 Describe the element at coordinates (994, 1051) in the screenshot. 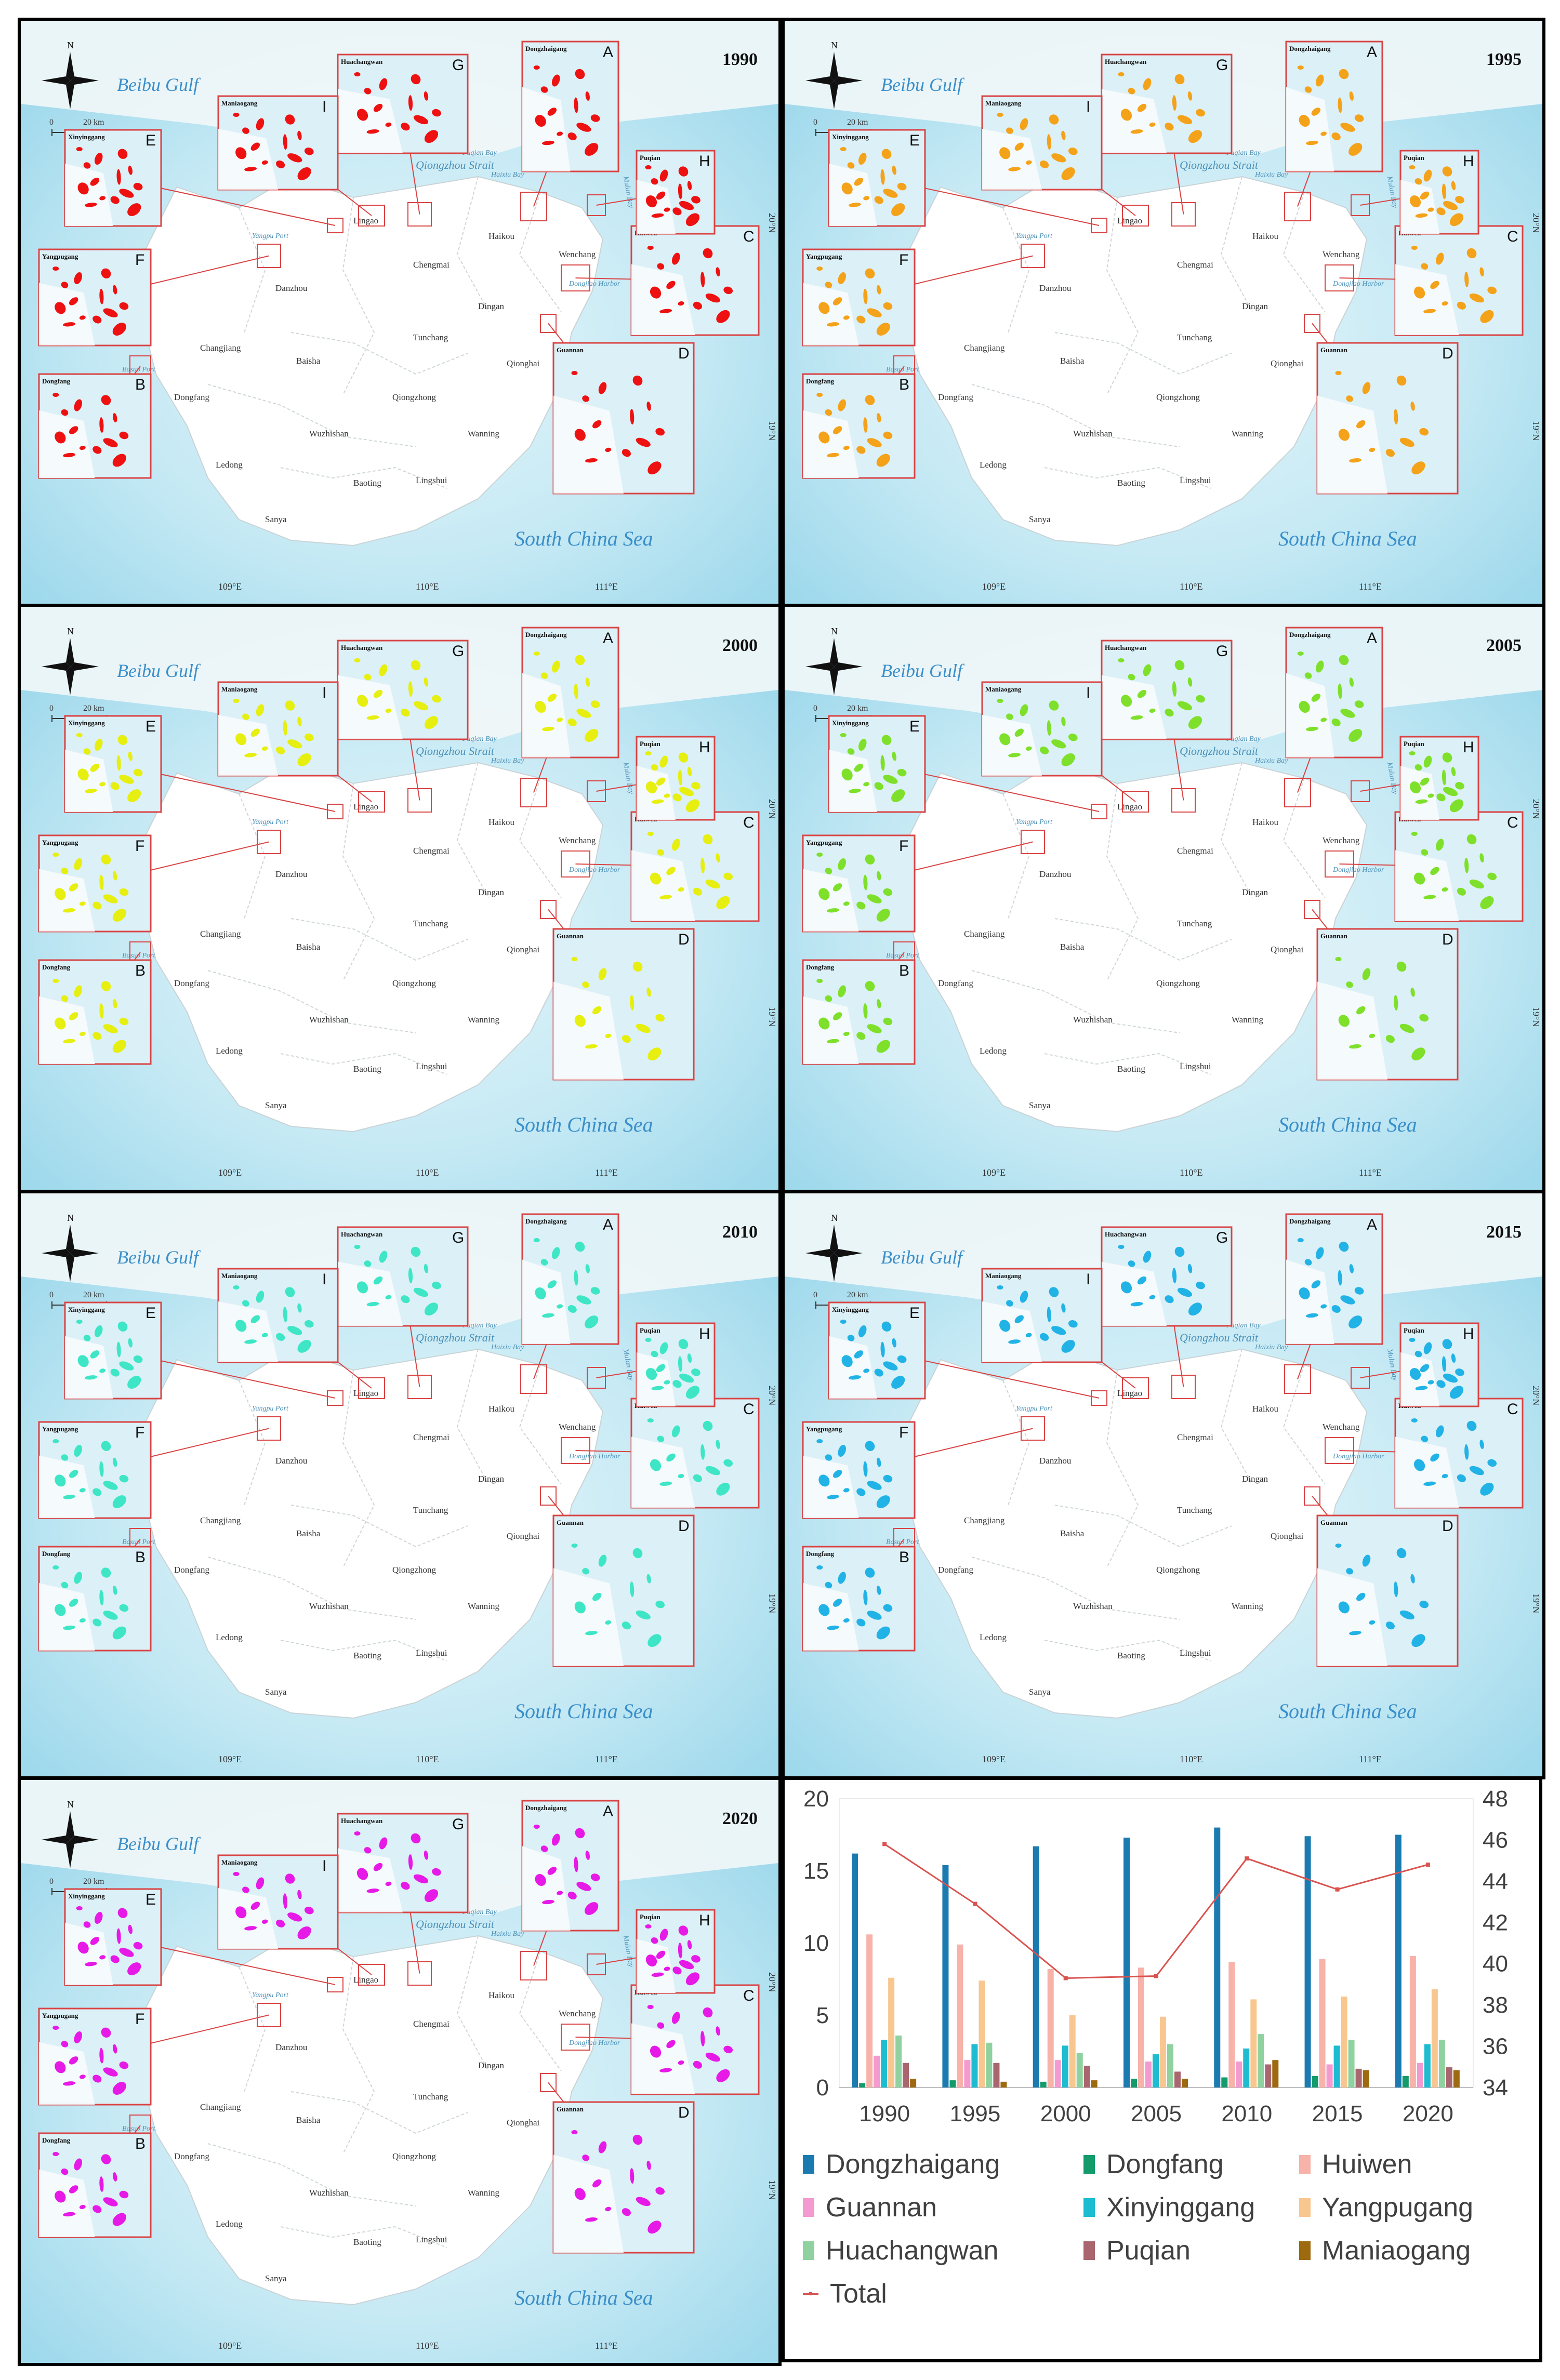

I see `city-label: Ledong` at that location.